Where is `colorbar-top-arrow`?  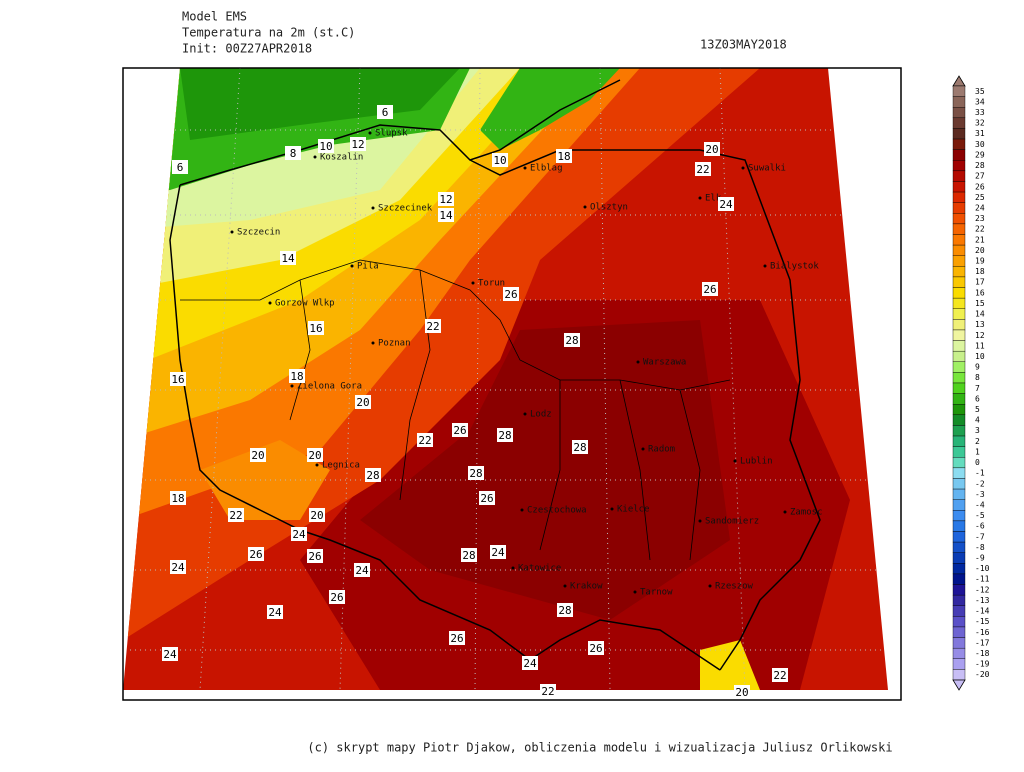
colorbar-top-arrow is located at coordinates (959, 81).